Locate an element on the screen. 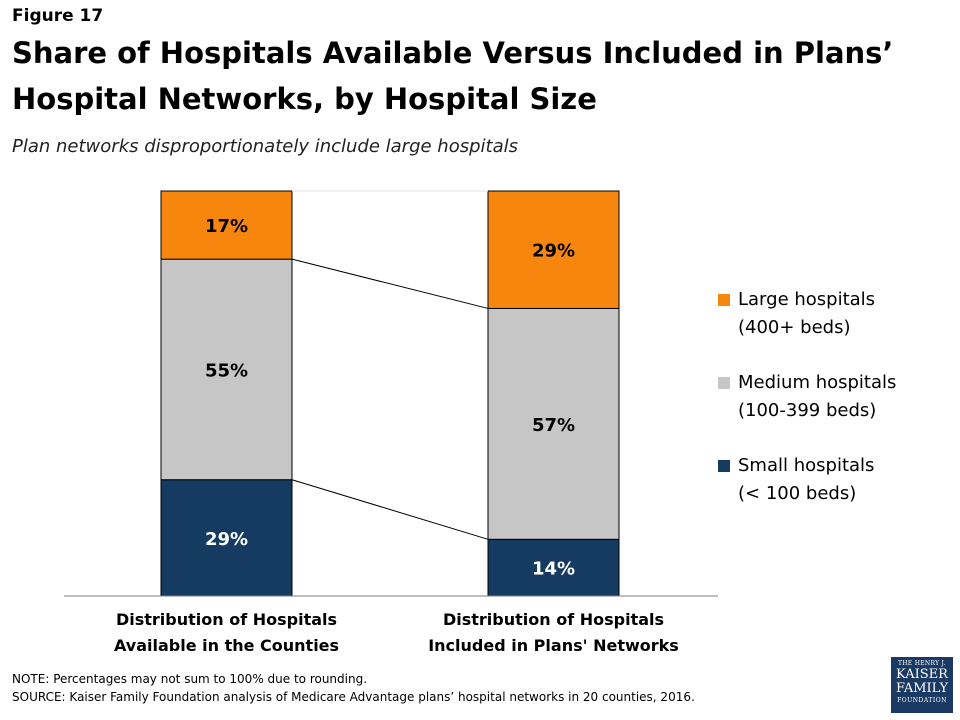 The image size is (960, 720). legend-swatch-large is located at coordinates (724, 300).